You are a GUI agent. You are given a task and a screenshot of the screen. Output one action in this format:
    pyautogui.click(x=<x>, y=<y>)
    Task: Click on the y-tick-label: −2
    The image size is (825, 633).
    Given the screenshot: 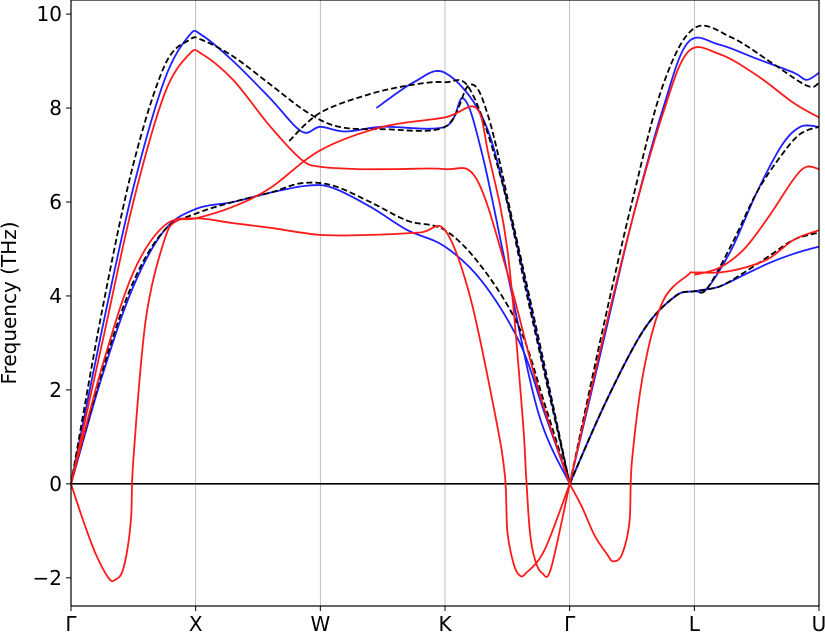 What is the action you would take?
    pyautogui.click(x=47, y=578)
    